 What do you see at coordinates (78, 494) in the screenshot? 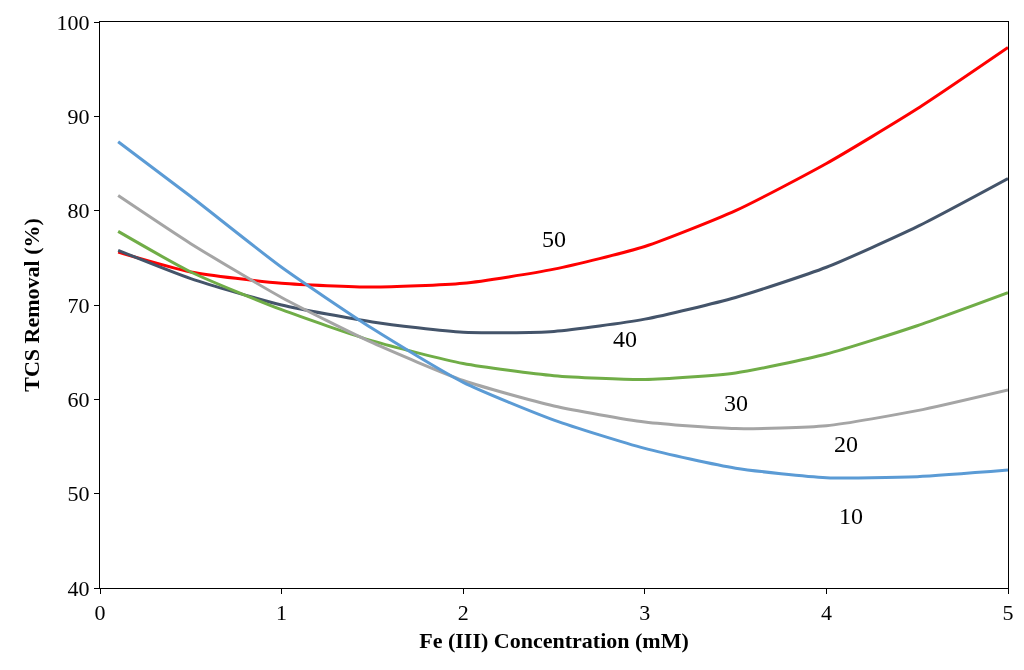
I see `y-tick-label: 50` at bounding box center [78, 494].